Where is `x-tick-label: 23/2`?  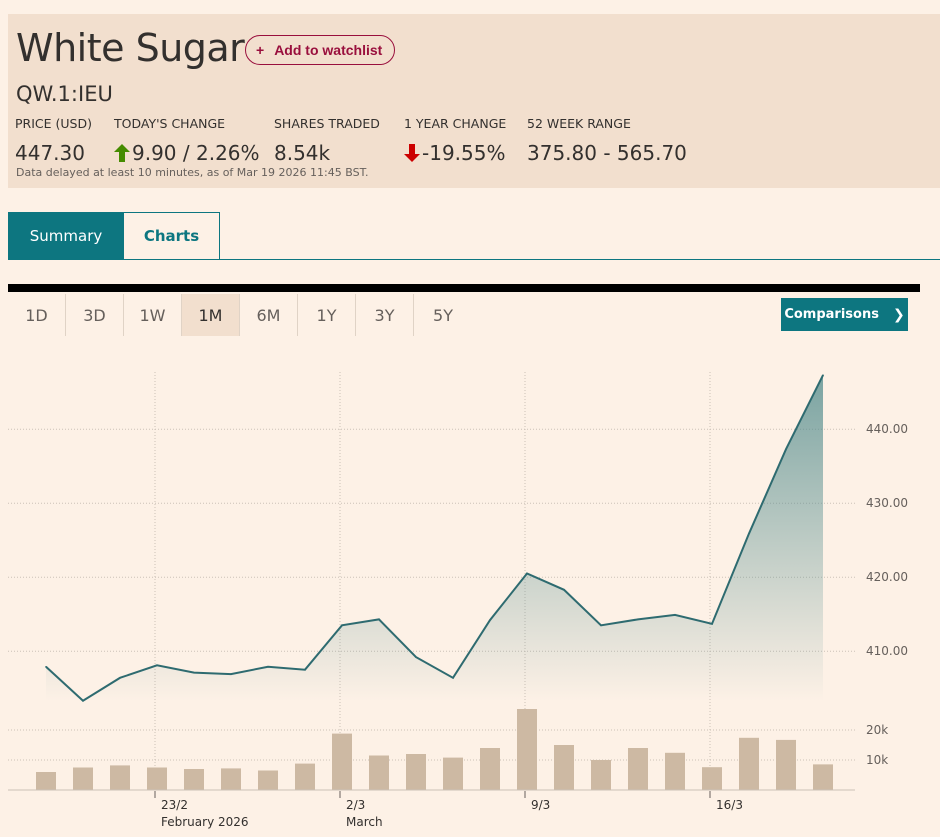
x-tick-label: 23/2 is located at coordinates (174, 805).